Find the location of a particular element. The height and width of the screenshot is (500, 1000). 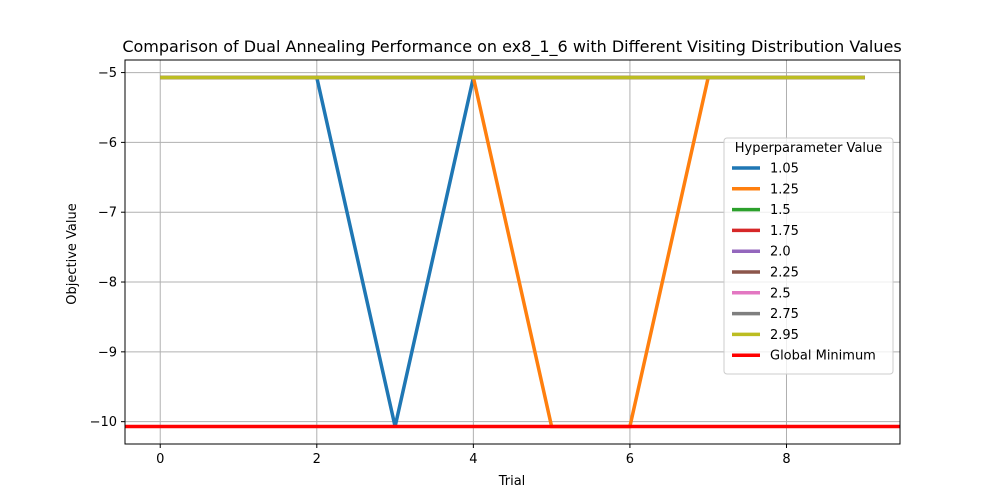

y-tick-label: −8 is located at coordinates (107, 283).